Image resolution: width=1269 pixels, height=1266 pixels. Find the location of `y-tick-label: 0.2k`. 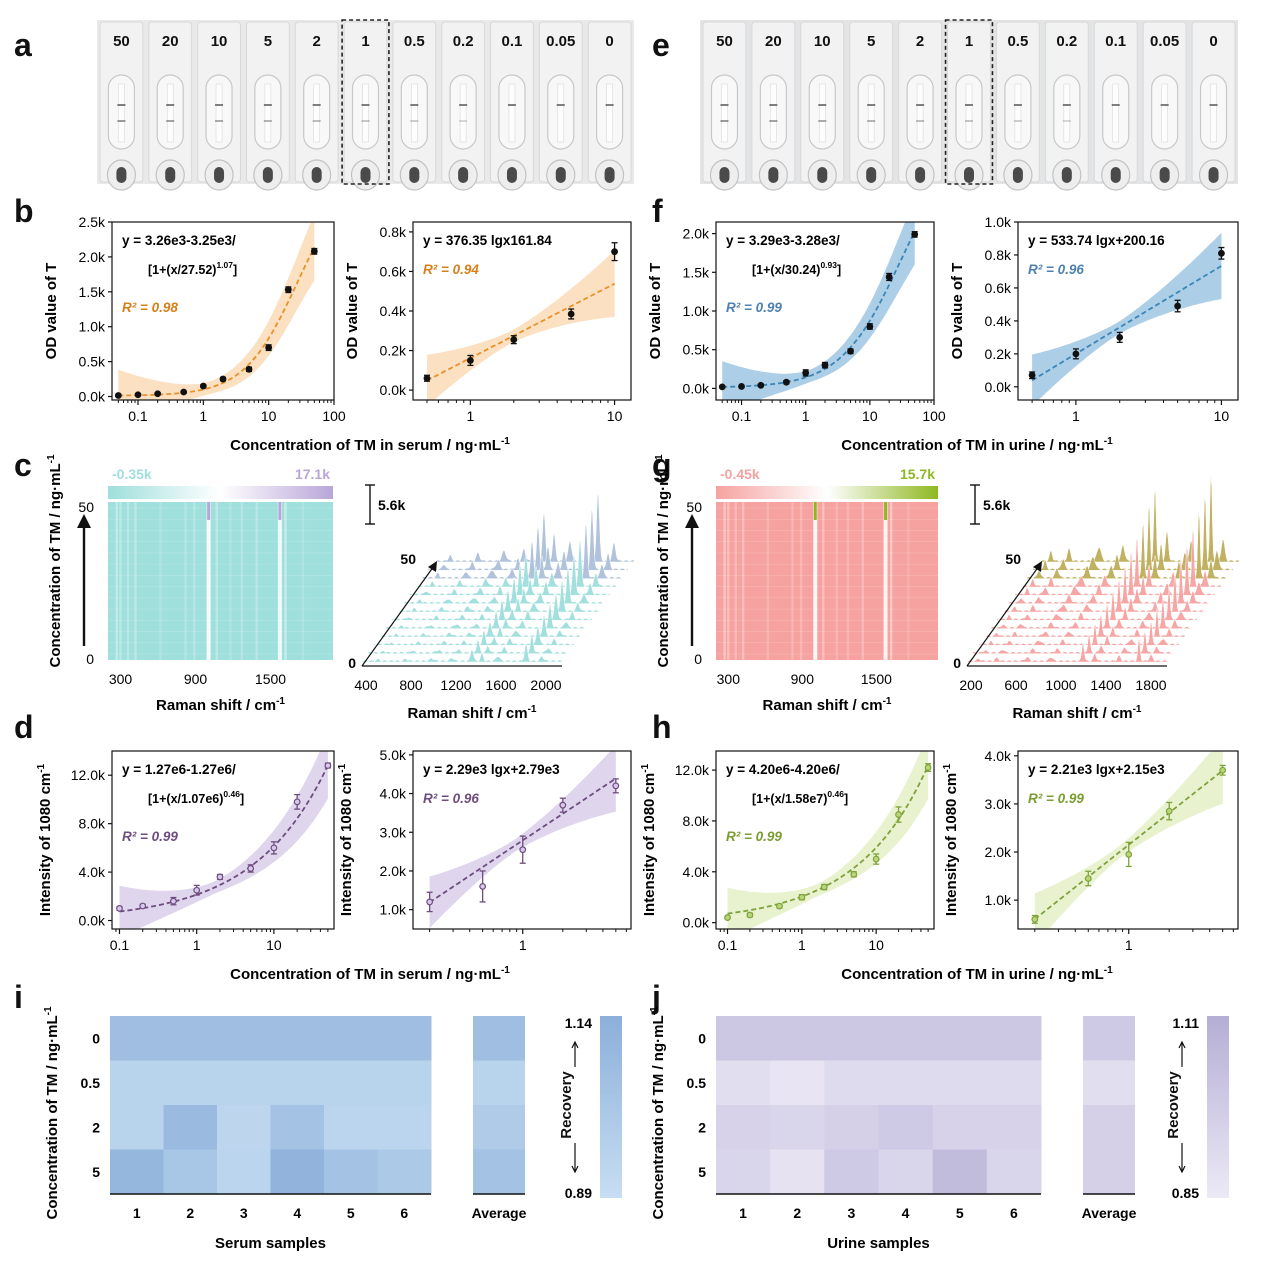

y-tick-label: 0.2k is located at coordinates (393, 351).